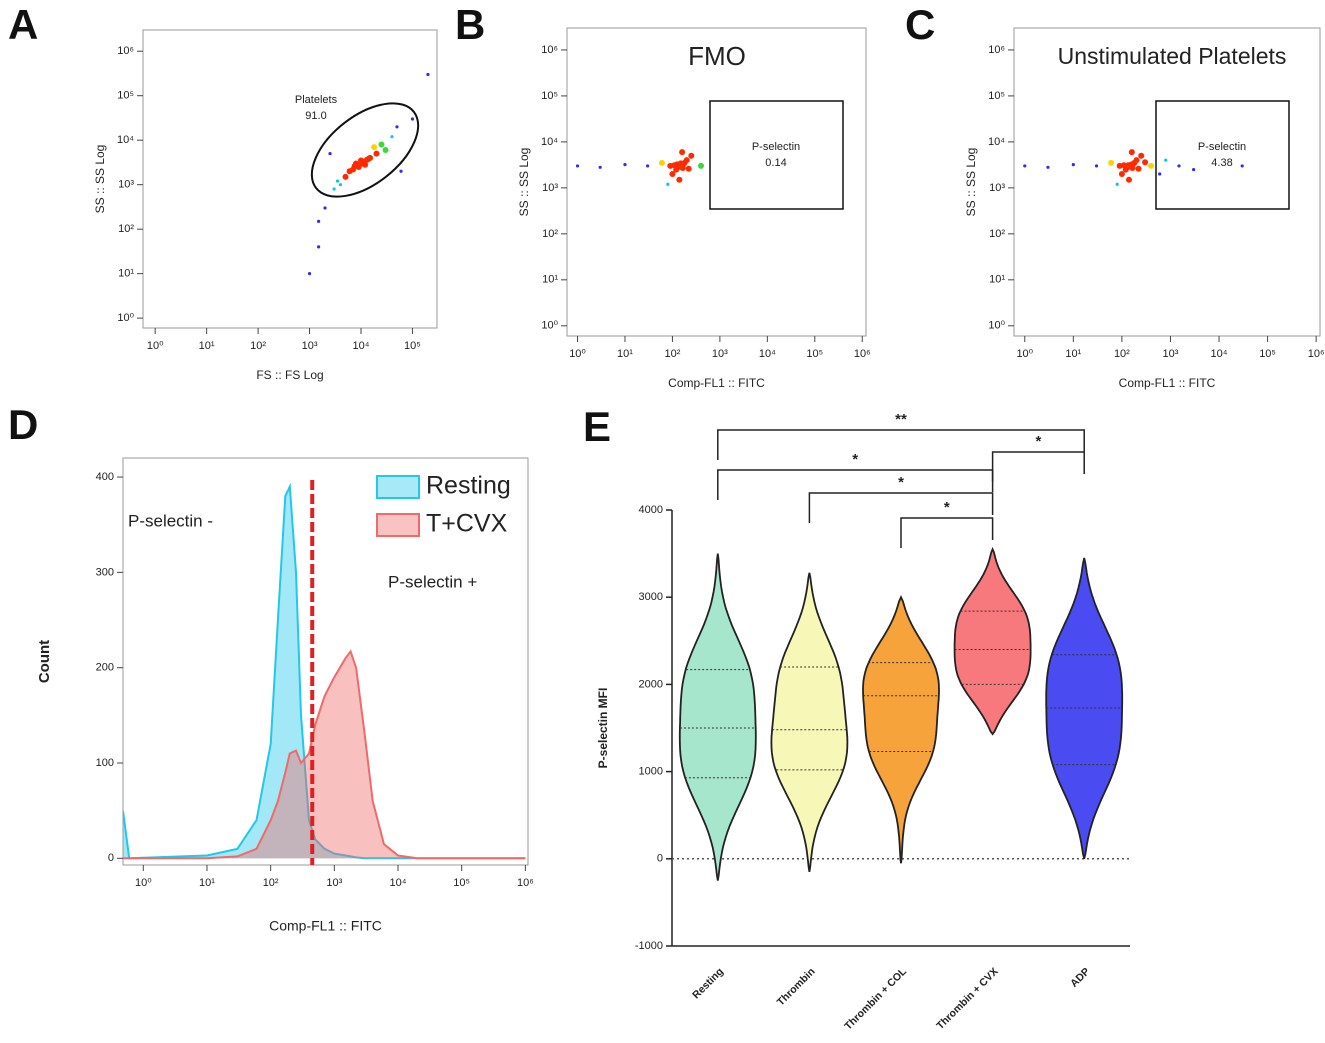 This screenshot has height=1043, width=1325. What do you see at coordinates (1219, 354) in the screenshot?
I see `x-tick-label: 10⁴` at bounding box center [1219, 354].